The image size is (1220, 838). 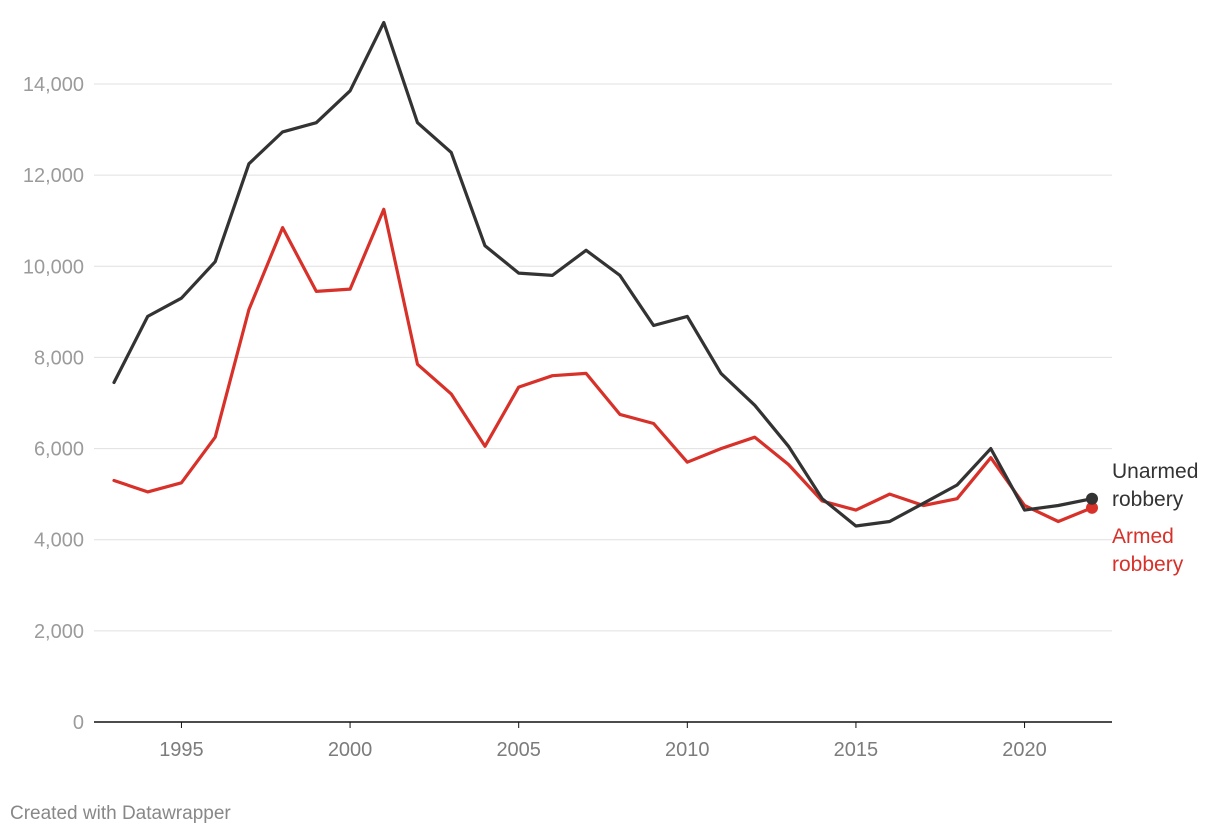 I want to click on series-label-unarmed: Unarmed robbery, so click(x=1155, y=485).